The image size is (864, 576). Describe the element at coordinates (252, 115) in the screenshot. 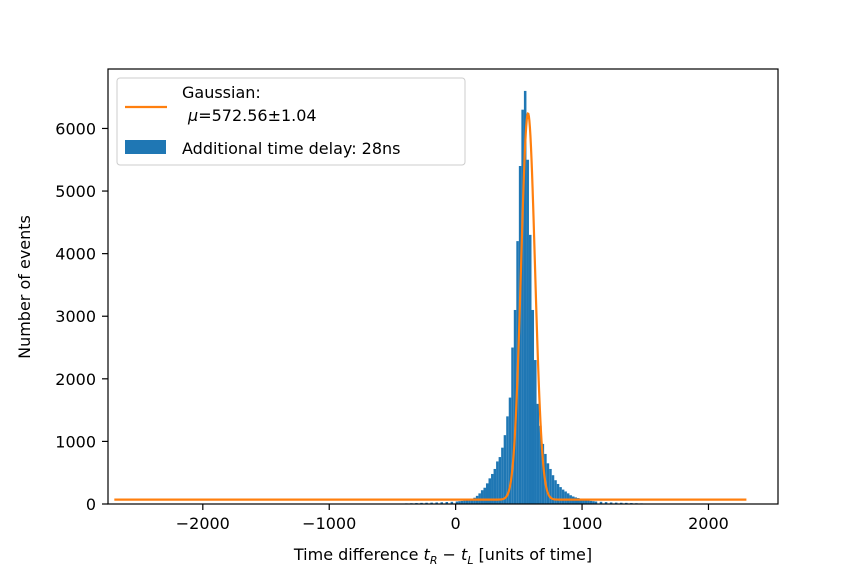

I see `legend-fit-label-line2: μ=572.56±1.04` at that location.